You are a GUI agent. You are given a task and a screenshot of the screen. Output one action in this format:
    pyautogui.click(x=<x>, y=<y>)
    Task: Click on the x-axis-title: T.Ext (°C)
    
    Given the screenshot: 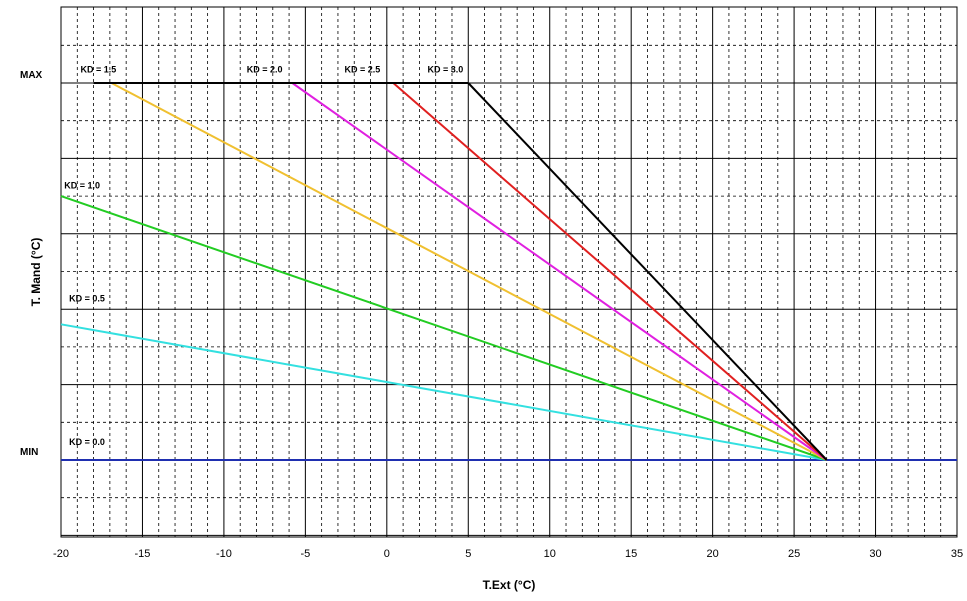 What is the action you would take?
    pyautogui.click(x=509, y=585)
    